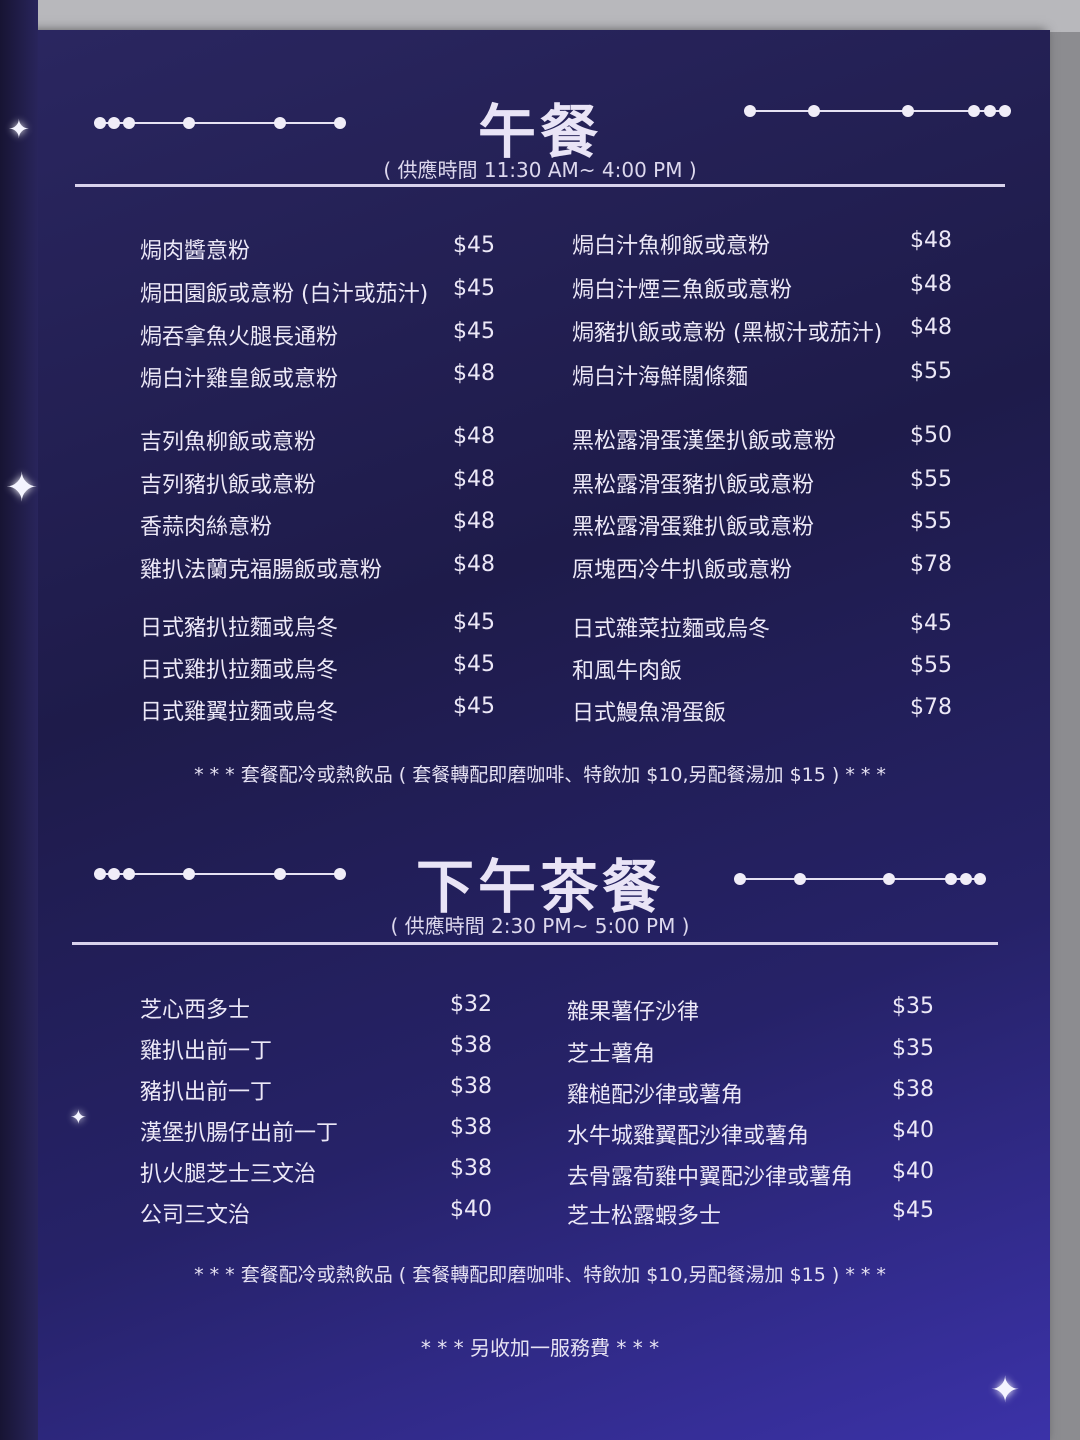 The image size is (1080, 1440). I want to click on item-name: 芝心西多士, so click(195, 1010).